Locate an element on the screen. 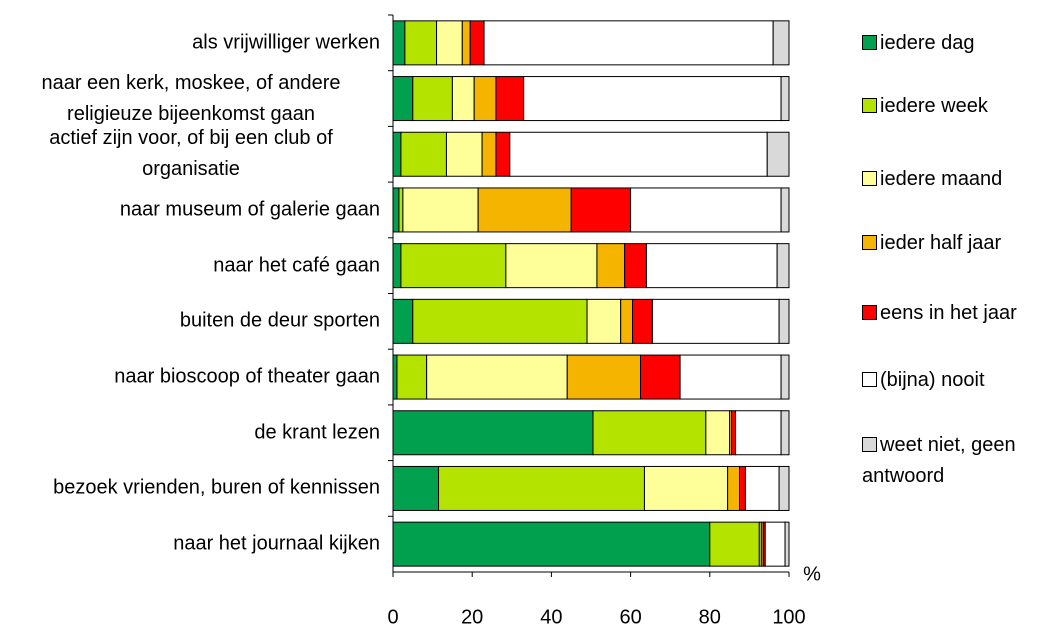 Image resolution: width=1048 pixels, height=624 pixels. x-tick-label: 100 is located at coordinates (788, 615).